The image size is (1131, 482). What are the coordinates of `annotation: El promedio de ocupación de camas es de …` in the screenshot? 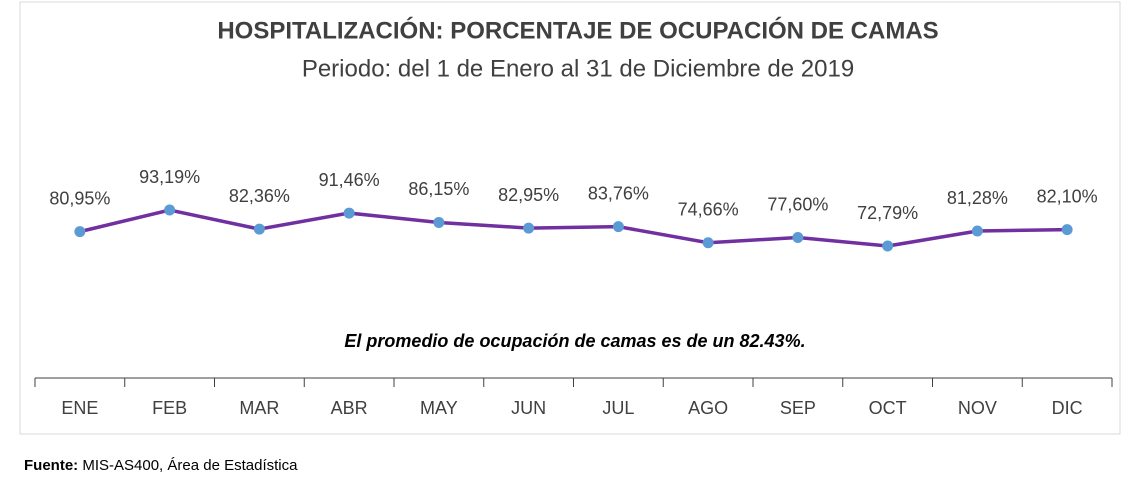 It's located at (574, 341).